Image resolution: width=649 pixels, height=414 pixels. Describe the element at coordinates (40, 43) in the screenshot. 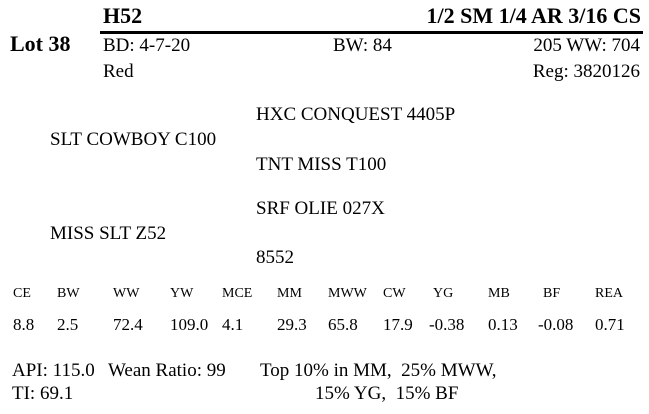

I see `lot-number: Lot 38` at that location.